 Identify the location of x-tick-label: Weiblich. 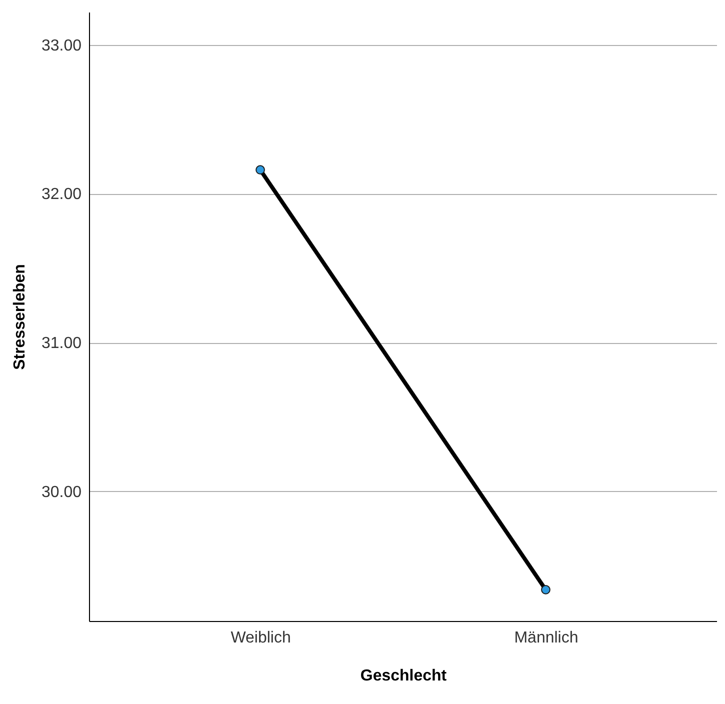
(260, 638).